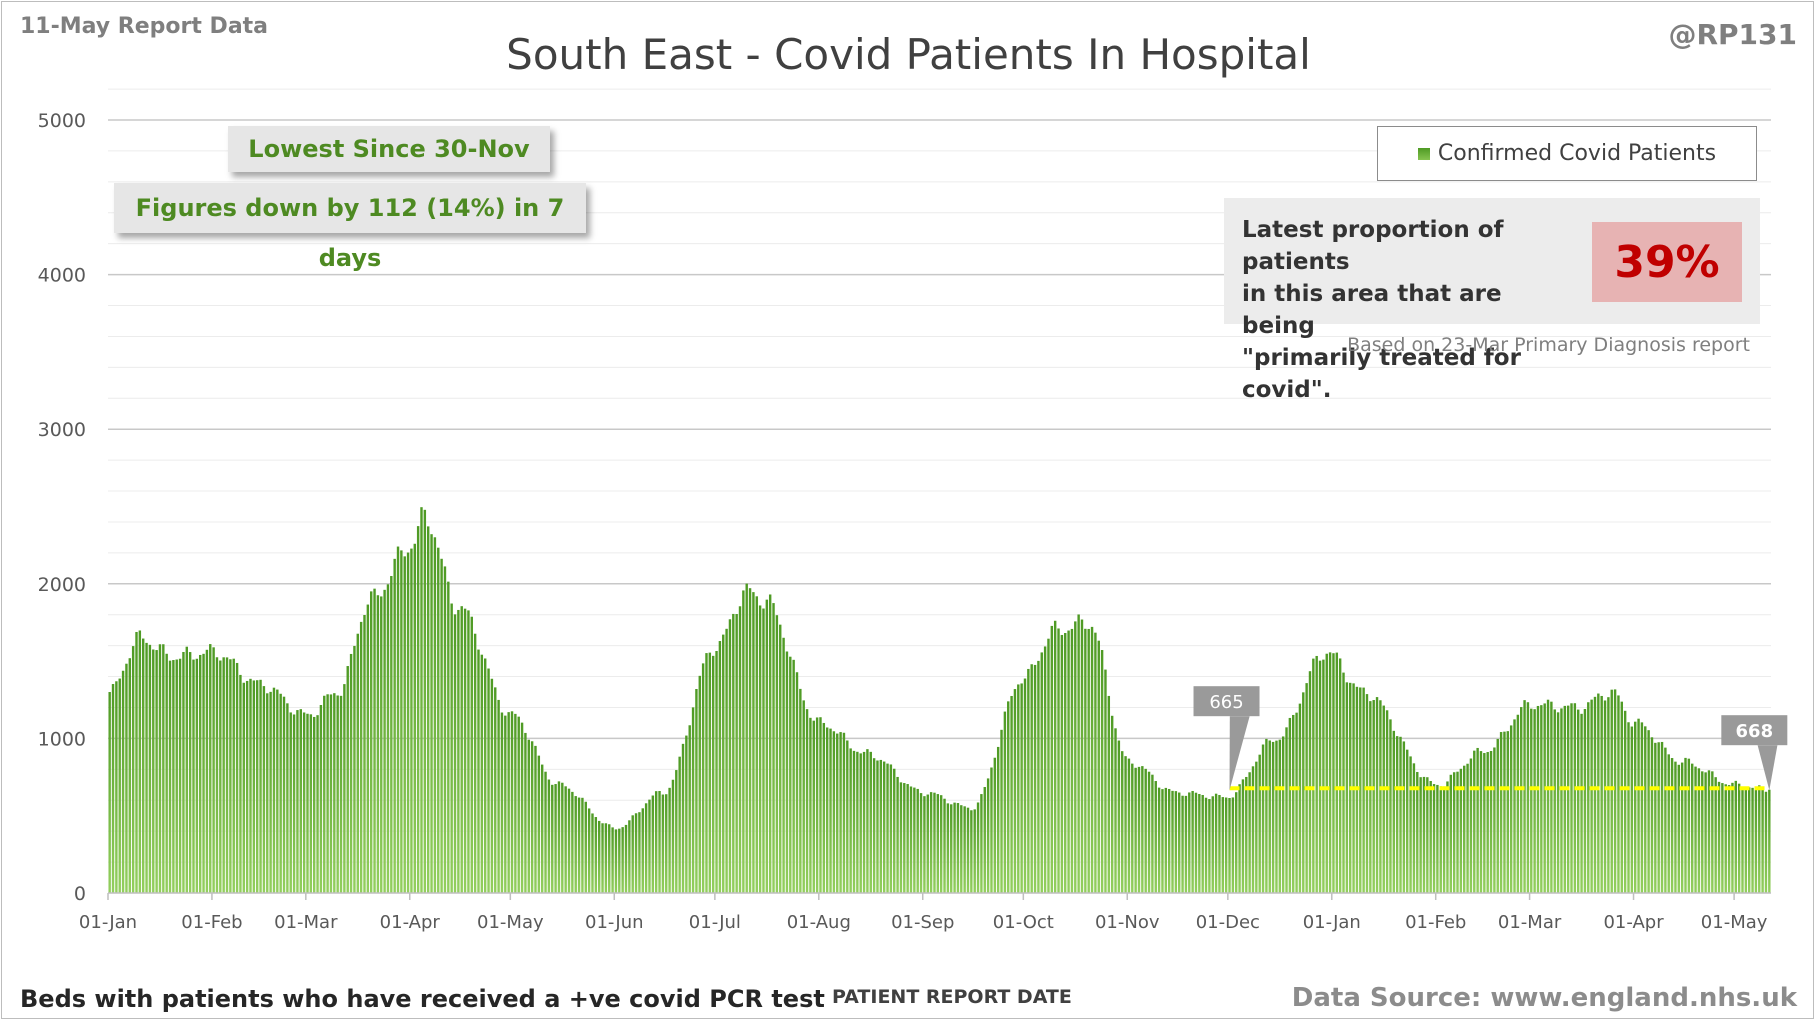 The width and height of the screenshot is (1817, 1022). What do you see at coordinates (62, 739) in the screenshot?
I see `y-tick-label: 1000` at bounding box center [62, 739].